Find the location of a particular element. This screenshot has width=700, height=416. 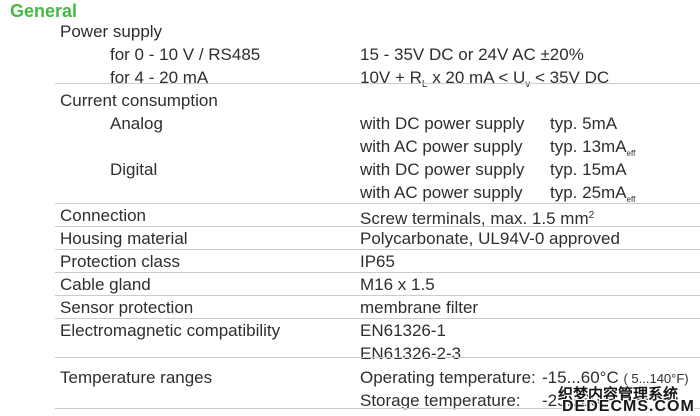

spec-label-0-10v-rs485: for 0 - 10 V / RS485 is located at coordinates (185, 54).